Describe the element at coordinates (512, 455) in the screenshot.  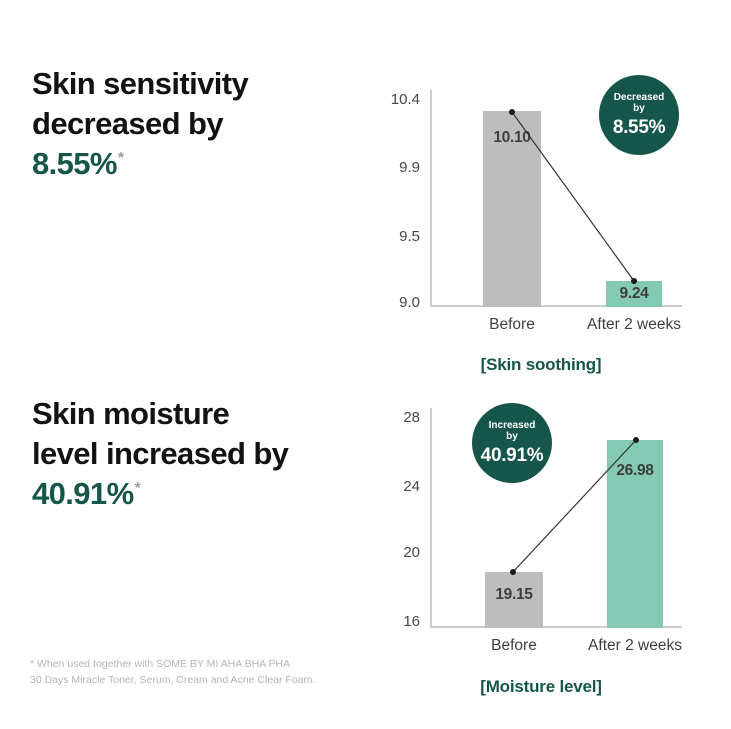
I see `badge-percent: 40.91%` at that location.